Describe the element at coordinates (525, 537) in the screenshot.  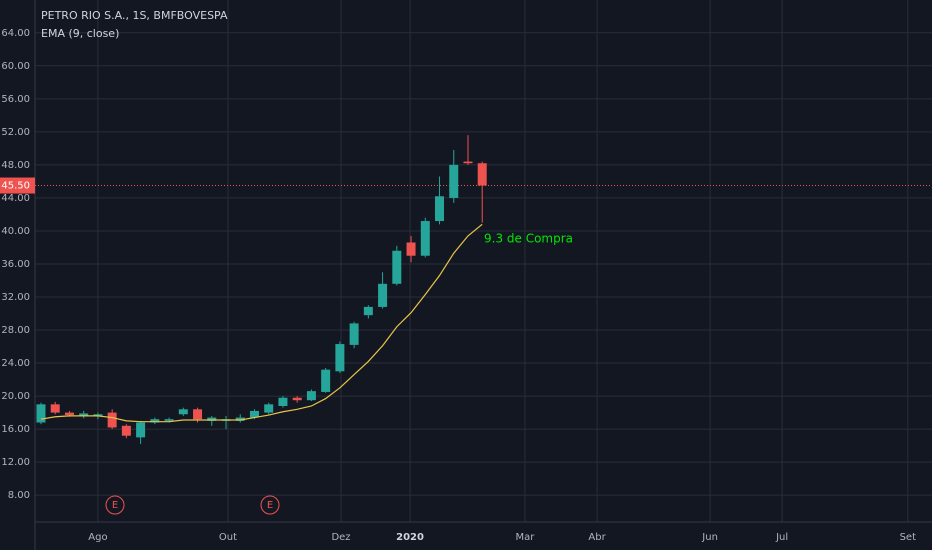
I see `x-tick-label: Mar` at that location.